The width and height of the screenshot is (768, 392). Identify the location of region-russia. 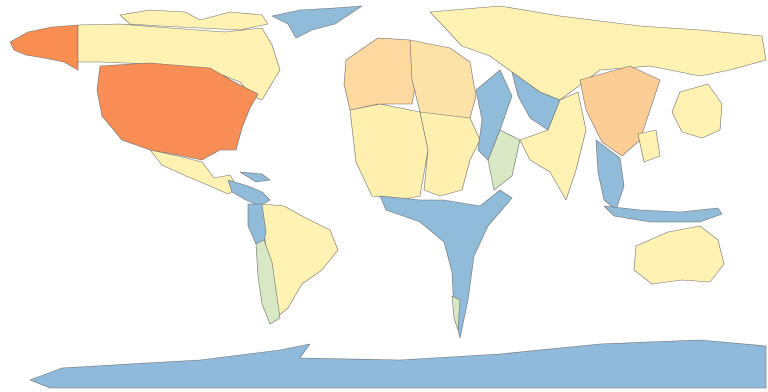
(598, 53).